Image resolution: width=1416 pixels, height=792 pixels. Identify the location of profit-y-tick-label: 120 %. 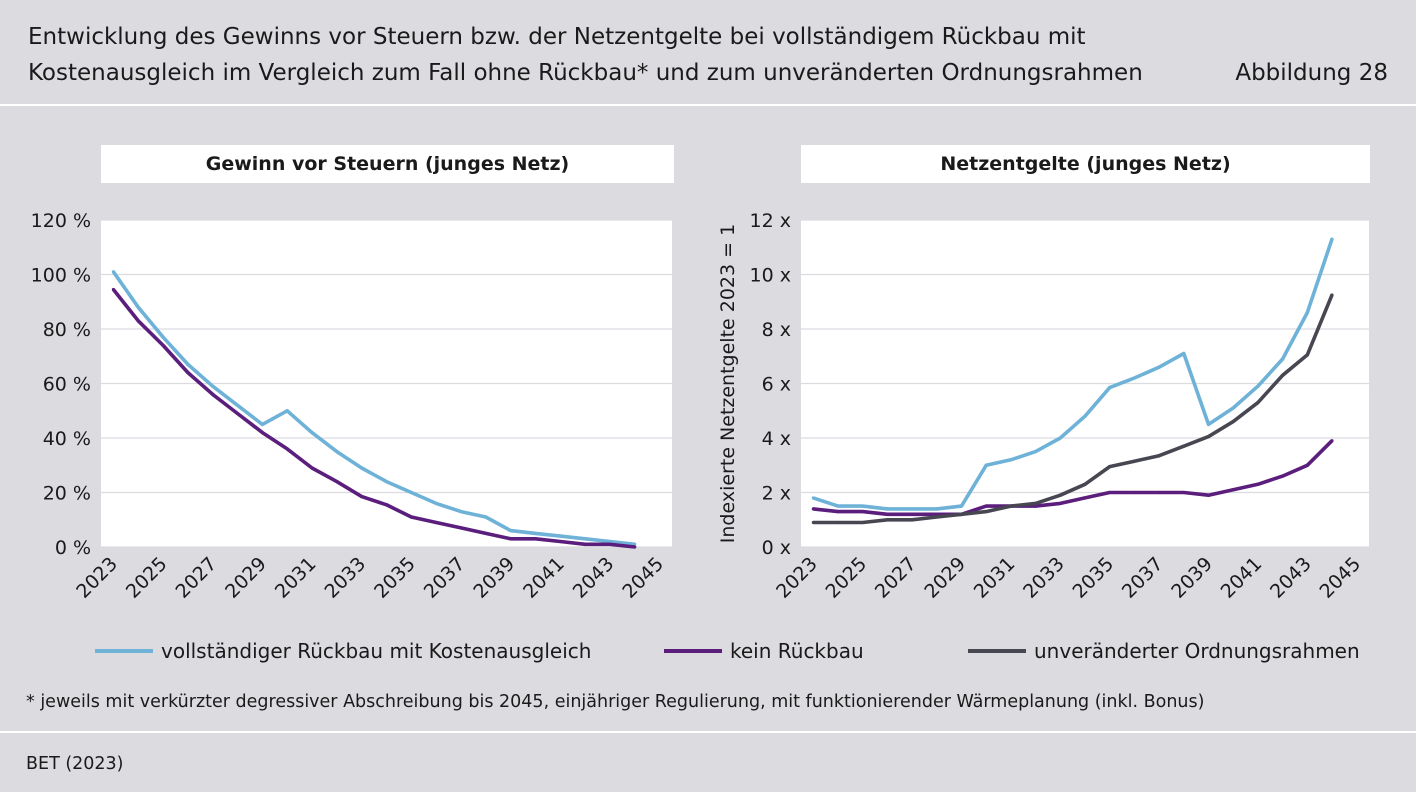
(61, 221).